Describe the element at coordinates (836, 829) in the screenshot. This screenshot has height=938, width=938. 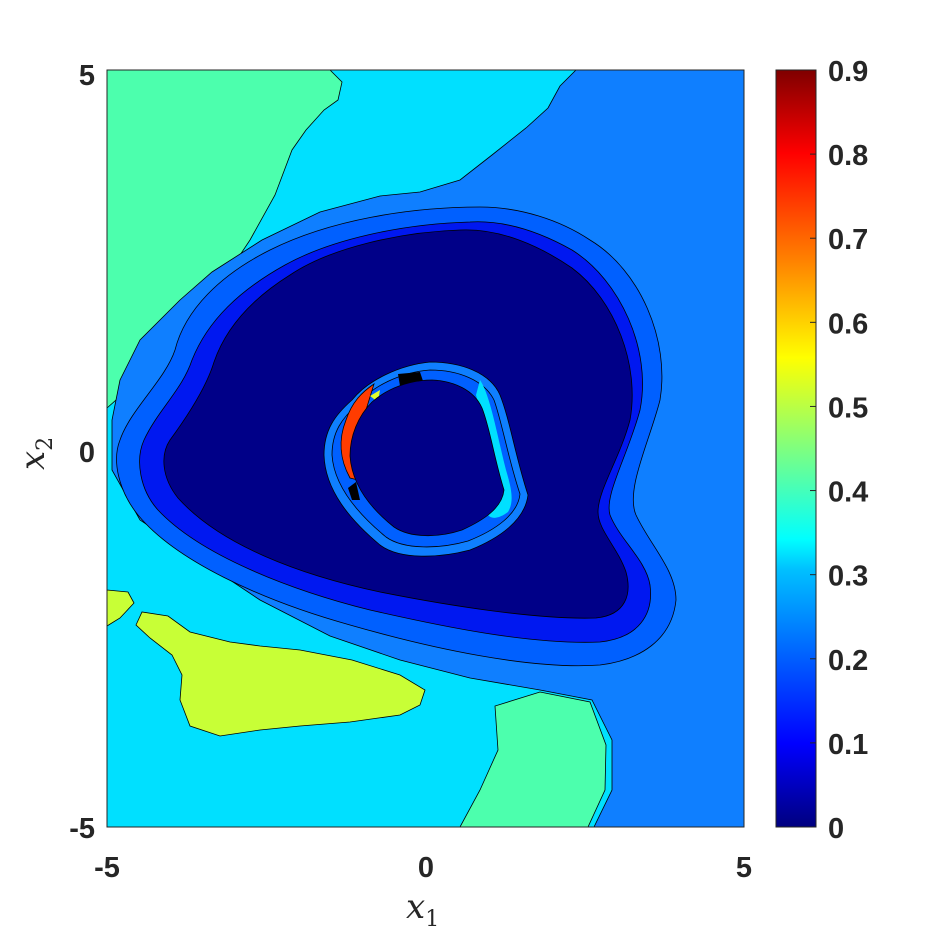
I see `colorbar-tick-label: 0` at that location.